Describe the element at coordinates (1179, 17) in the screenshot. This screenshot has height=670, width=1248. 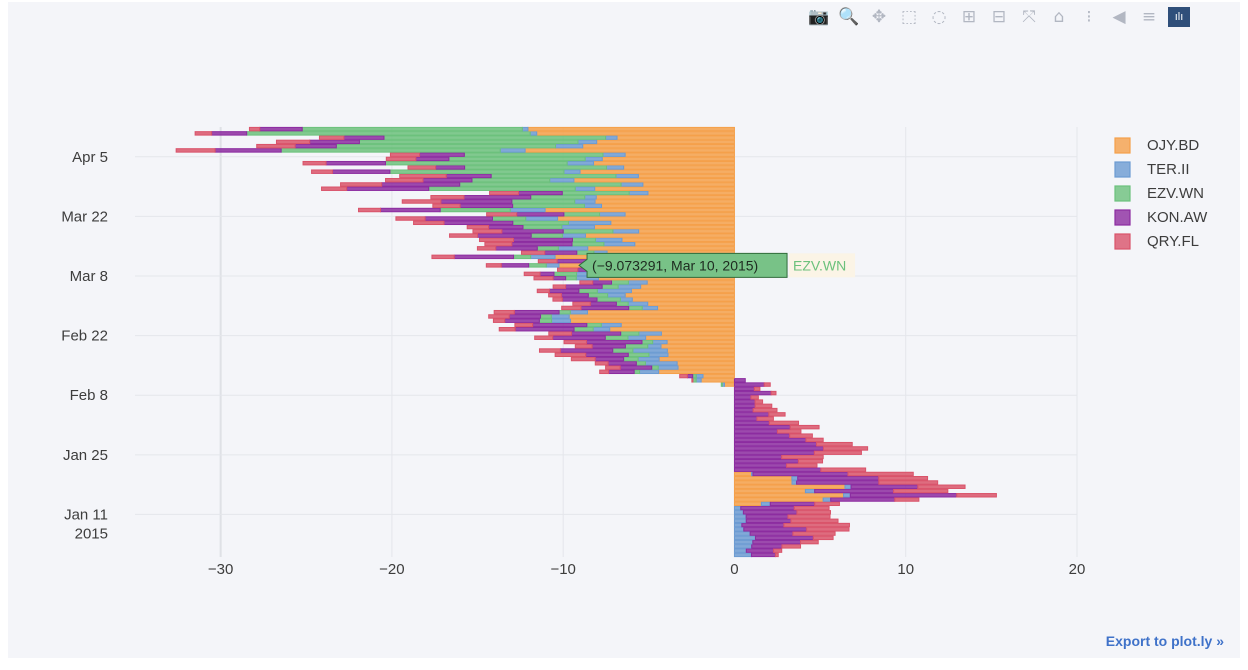
I see `plotly-logo-icon: ılı` at that location.